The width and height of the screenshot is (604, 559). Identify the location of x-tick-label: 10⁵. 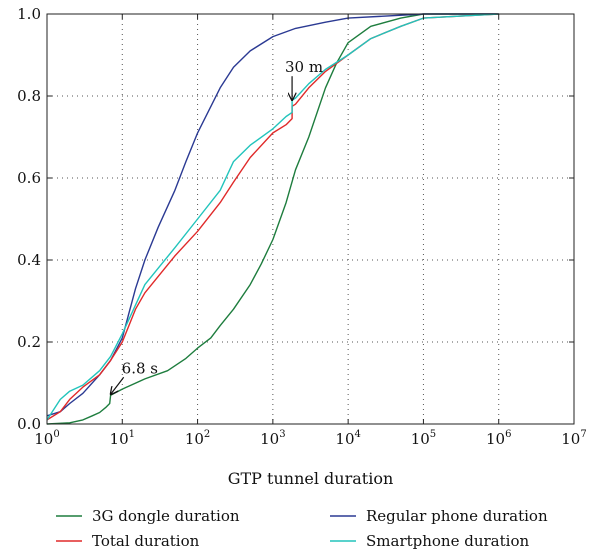
(423, 438).